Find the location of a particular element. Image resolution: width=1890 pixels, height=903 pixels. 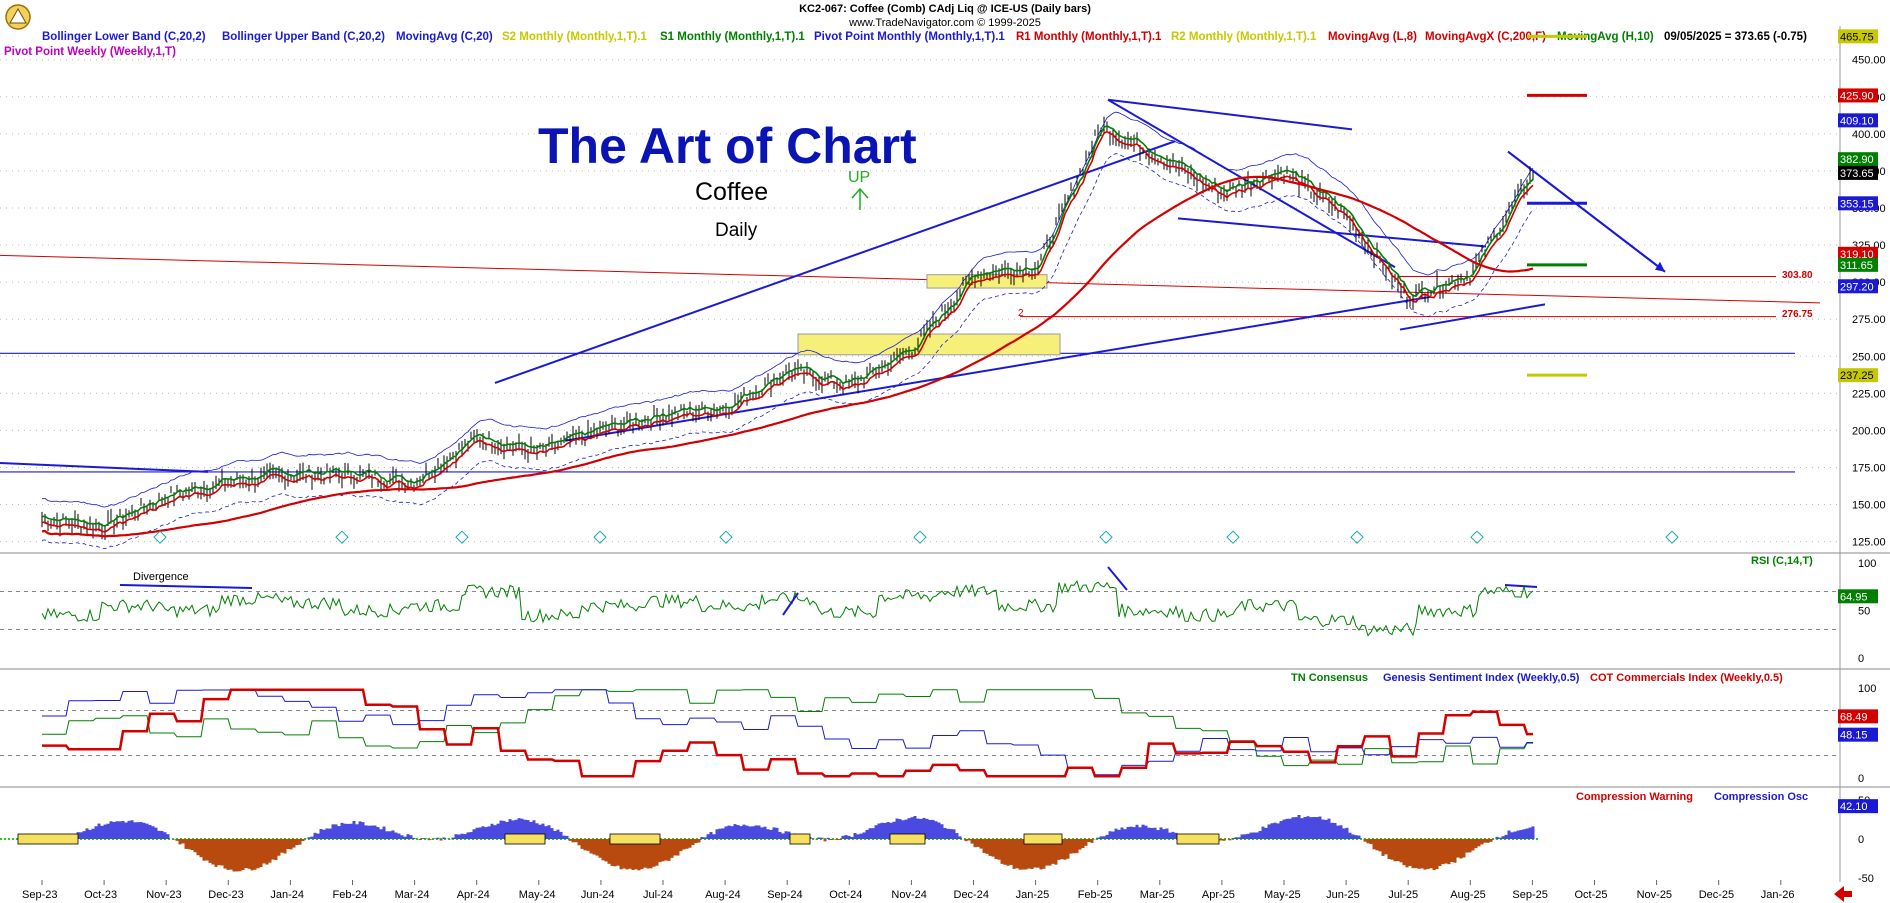

price-label-text: 297.20 is located at coordinates (1857, 287).